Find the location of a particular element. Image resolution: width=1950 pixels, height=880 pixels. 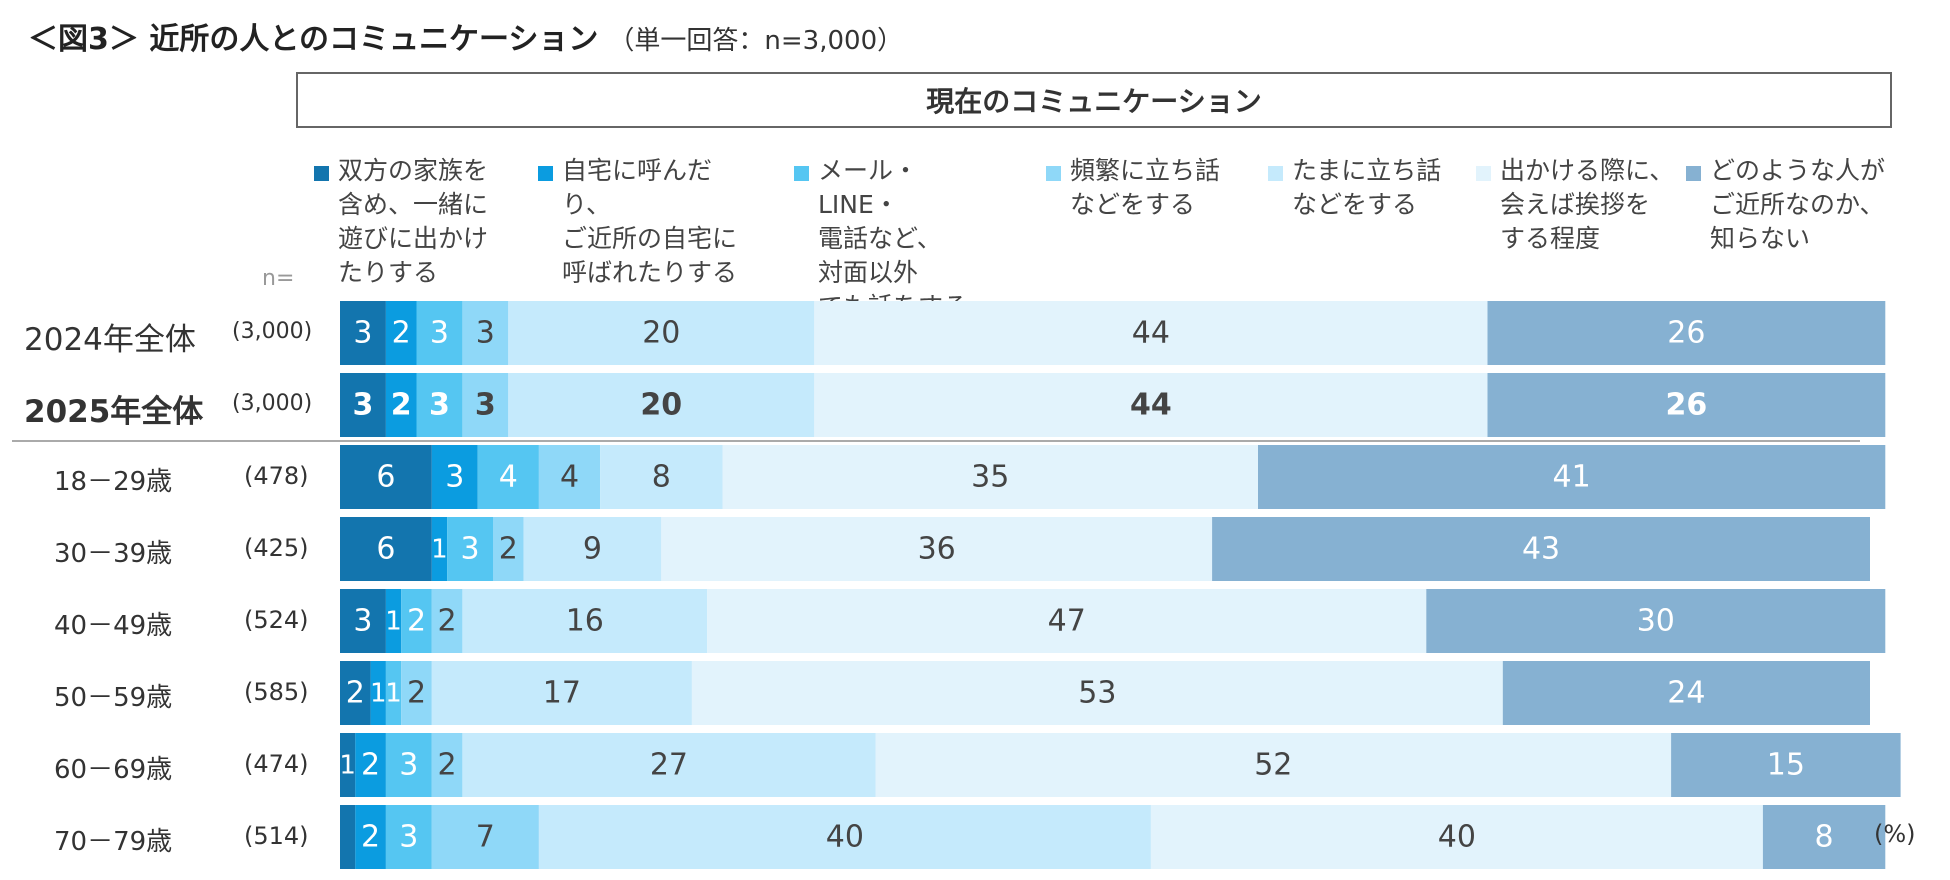

bar-value-label: 24 is located at coordinates (1686, 693).